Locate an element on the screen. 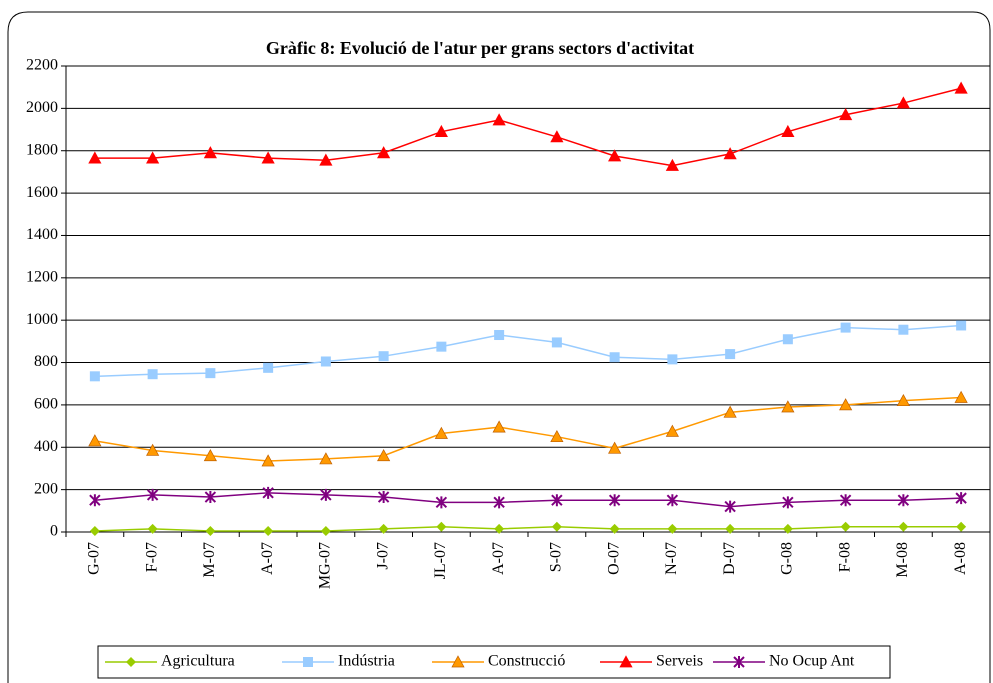 This screenshot has width=993, height=683. x-tick-label: G-07 is located at coordinates (94, 558).